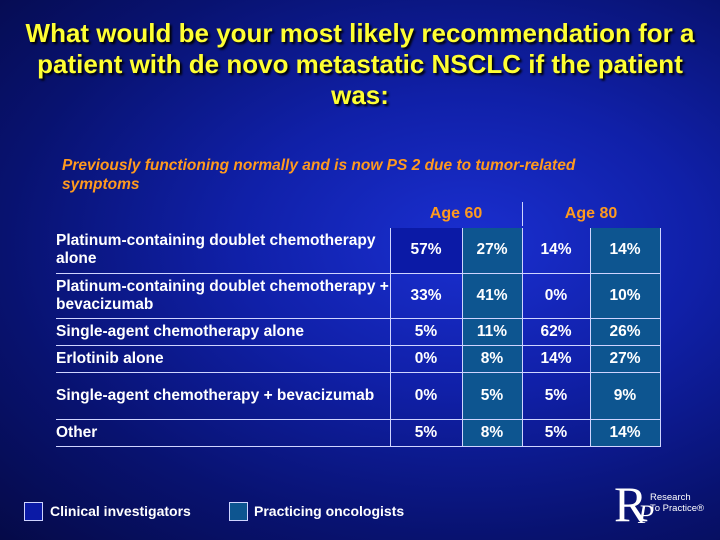 This screenshot has width=720, height=540. What do you see at coordinates (120, 511) in the screenshot?
I see `legend-label-clinical-investigators: Clinical investigators` at bounding box center [120, 511].